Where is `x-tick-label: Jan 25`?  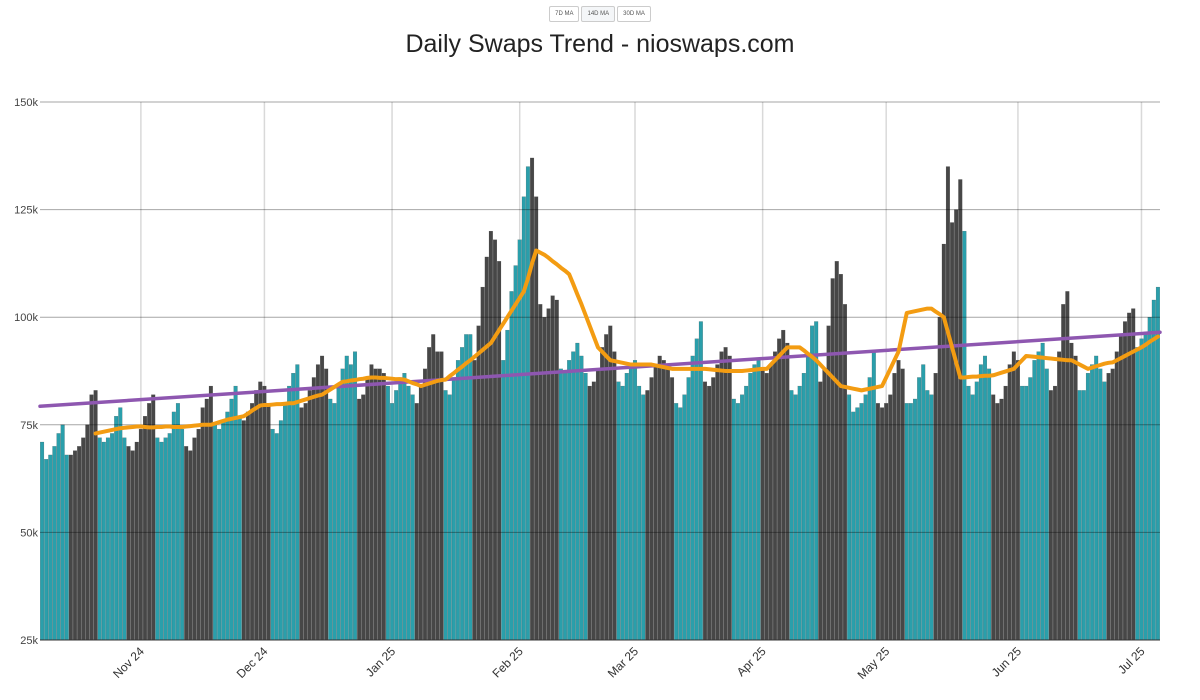 x-tick-label: Jan 25 is located at coordinates (381, 662).